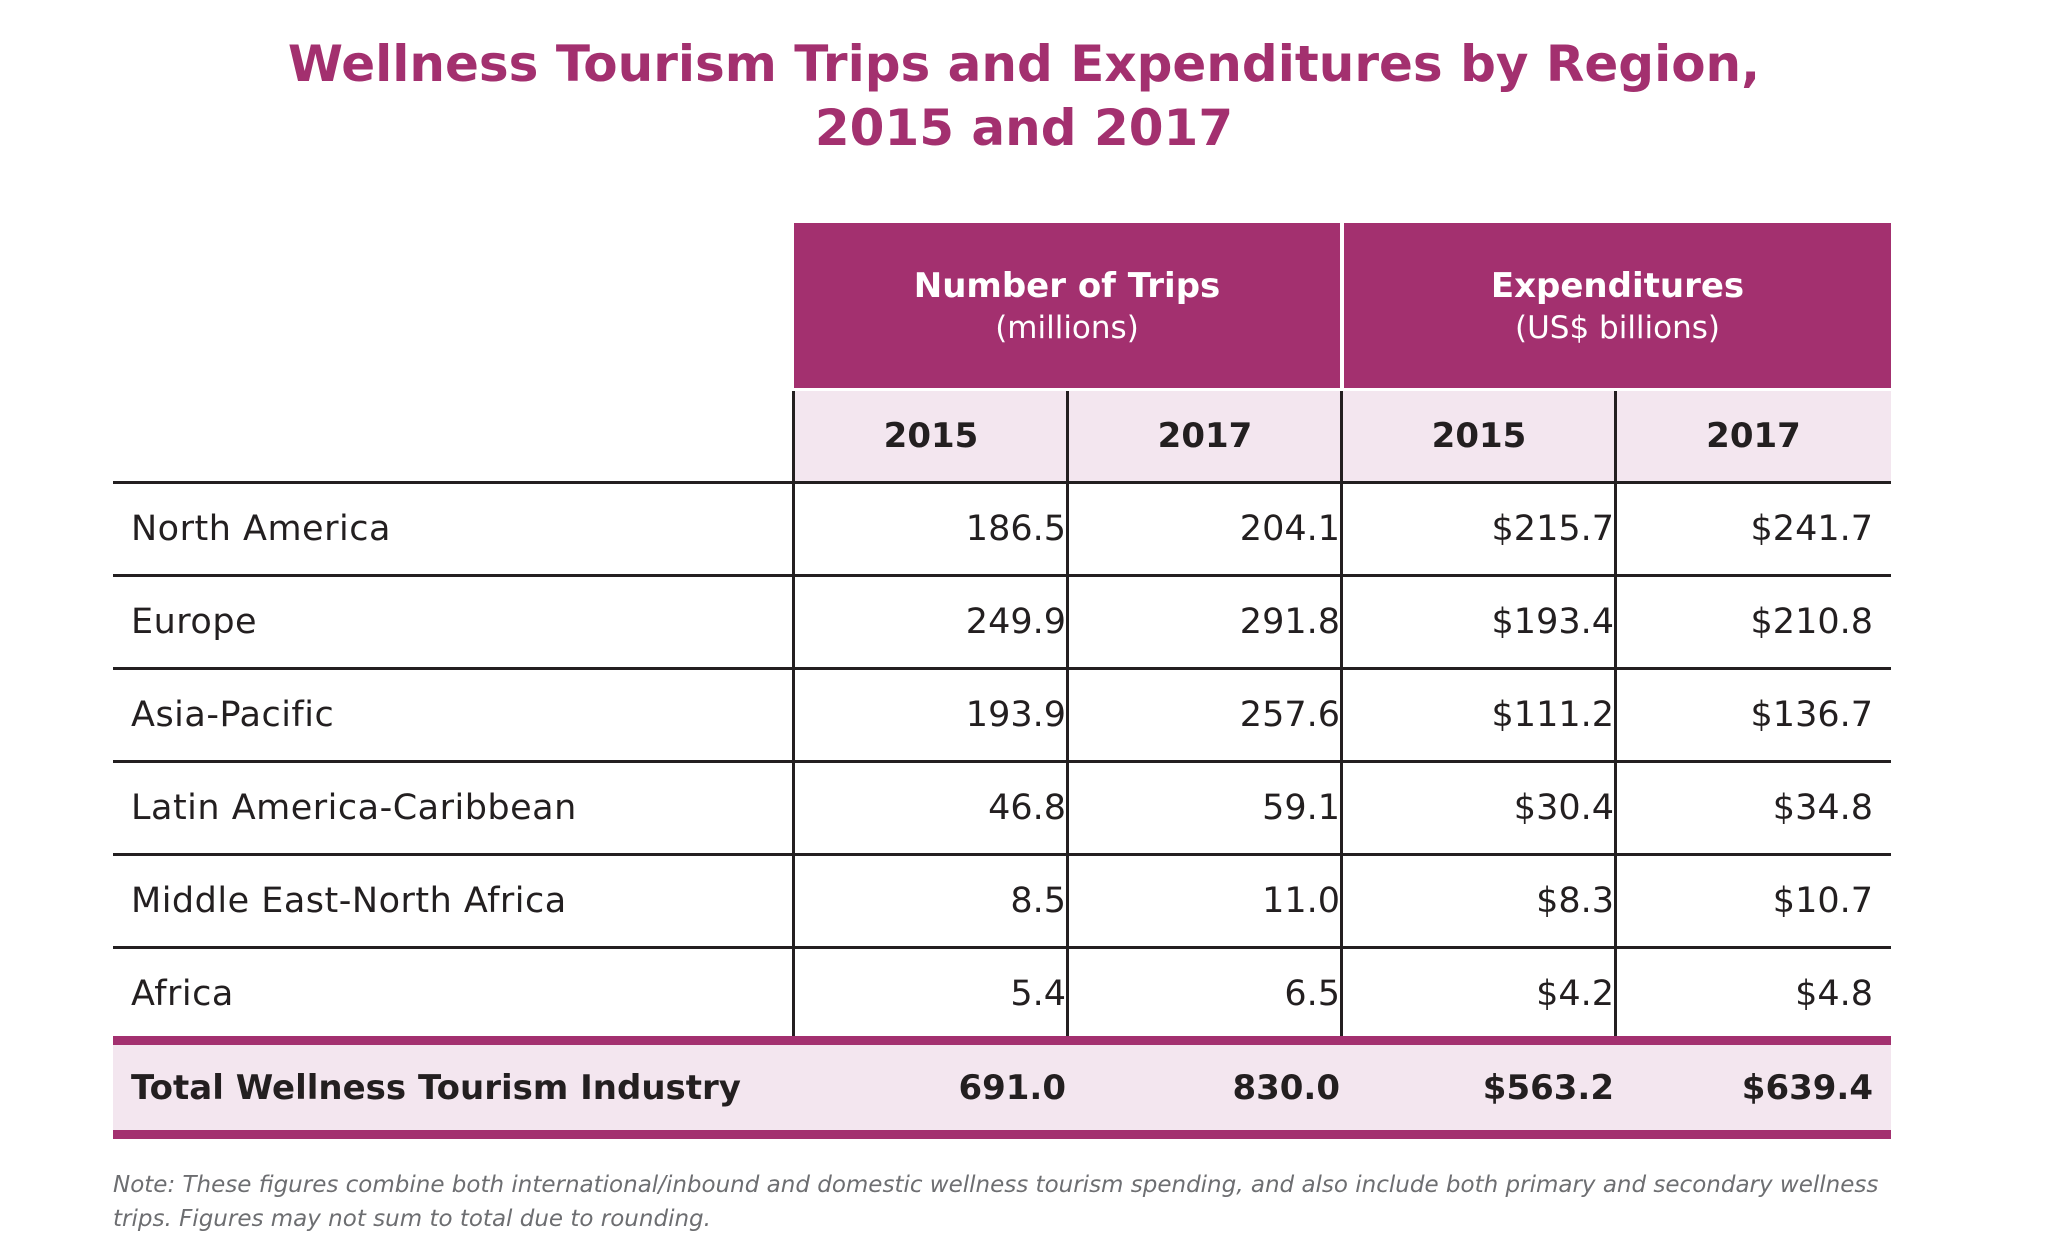  I want to click on trips-2017-value: 257.6, so click(1289, 715).